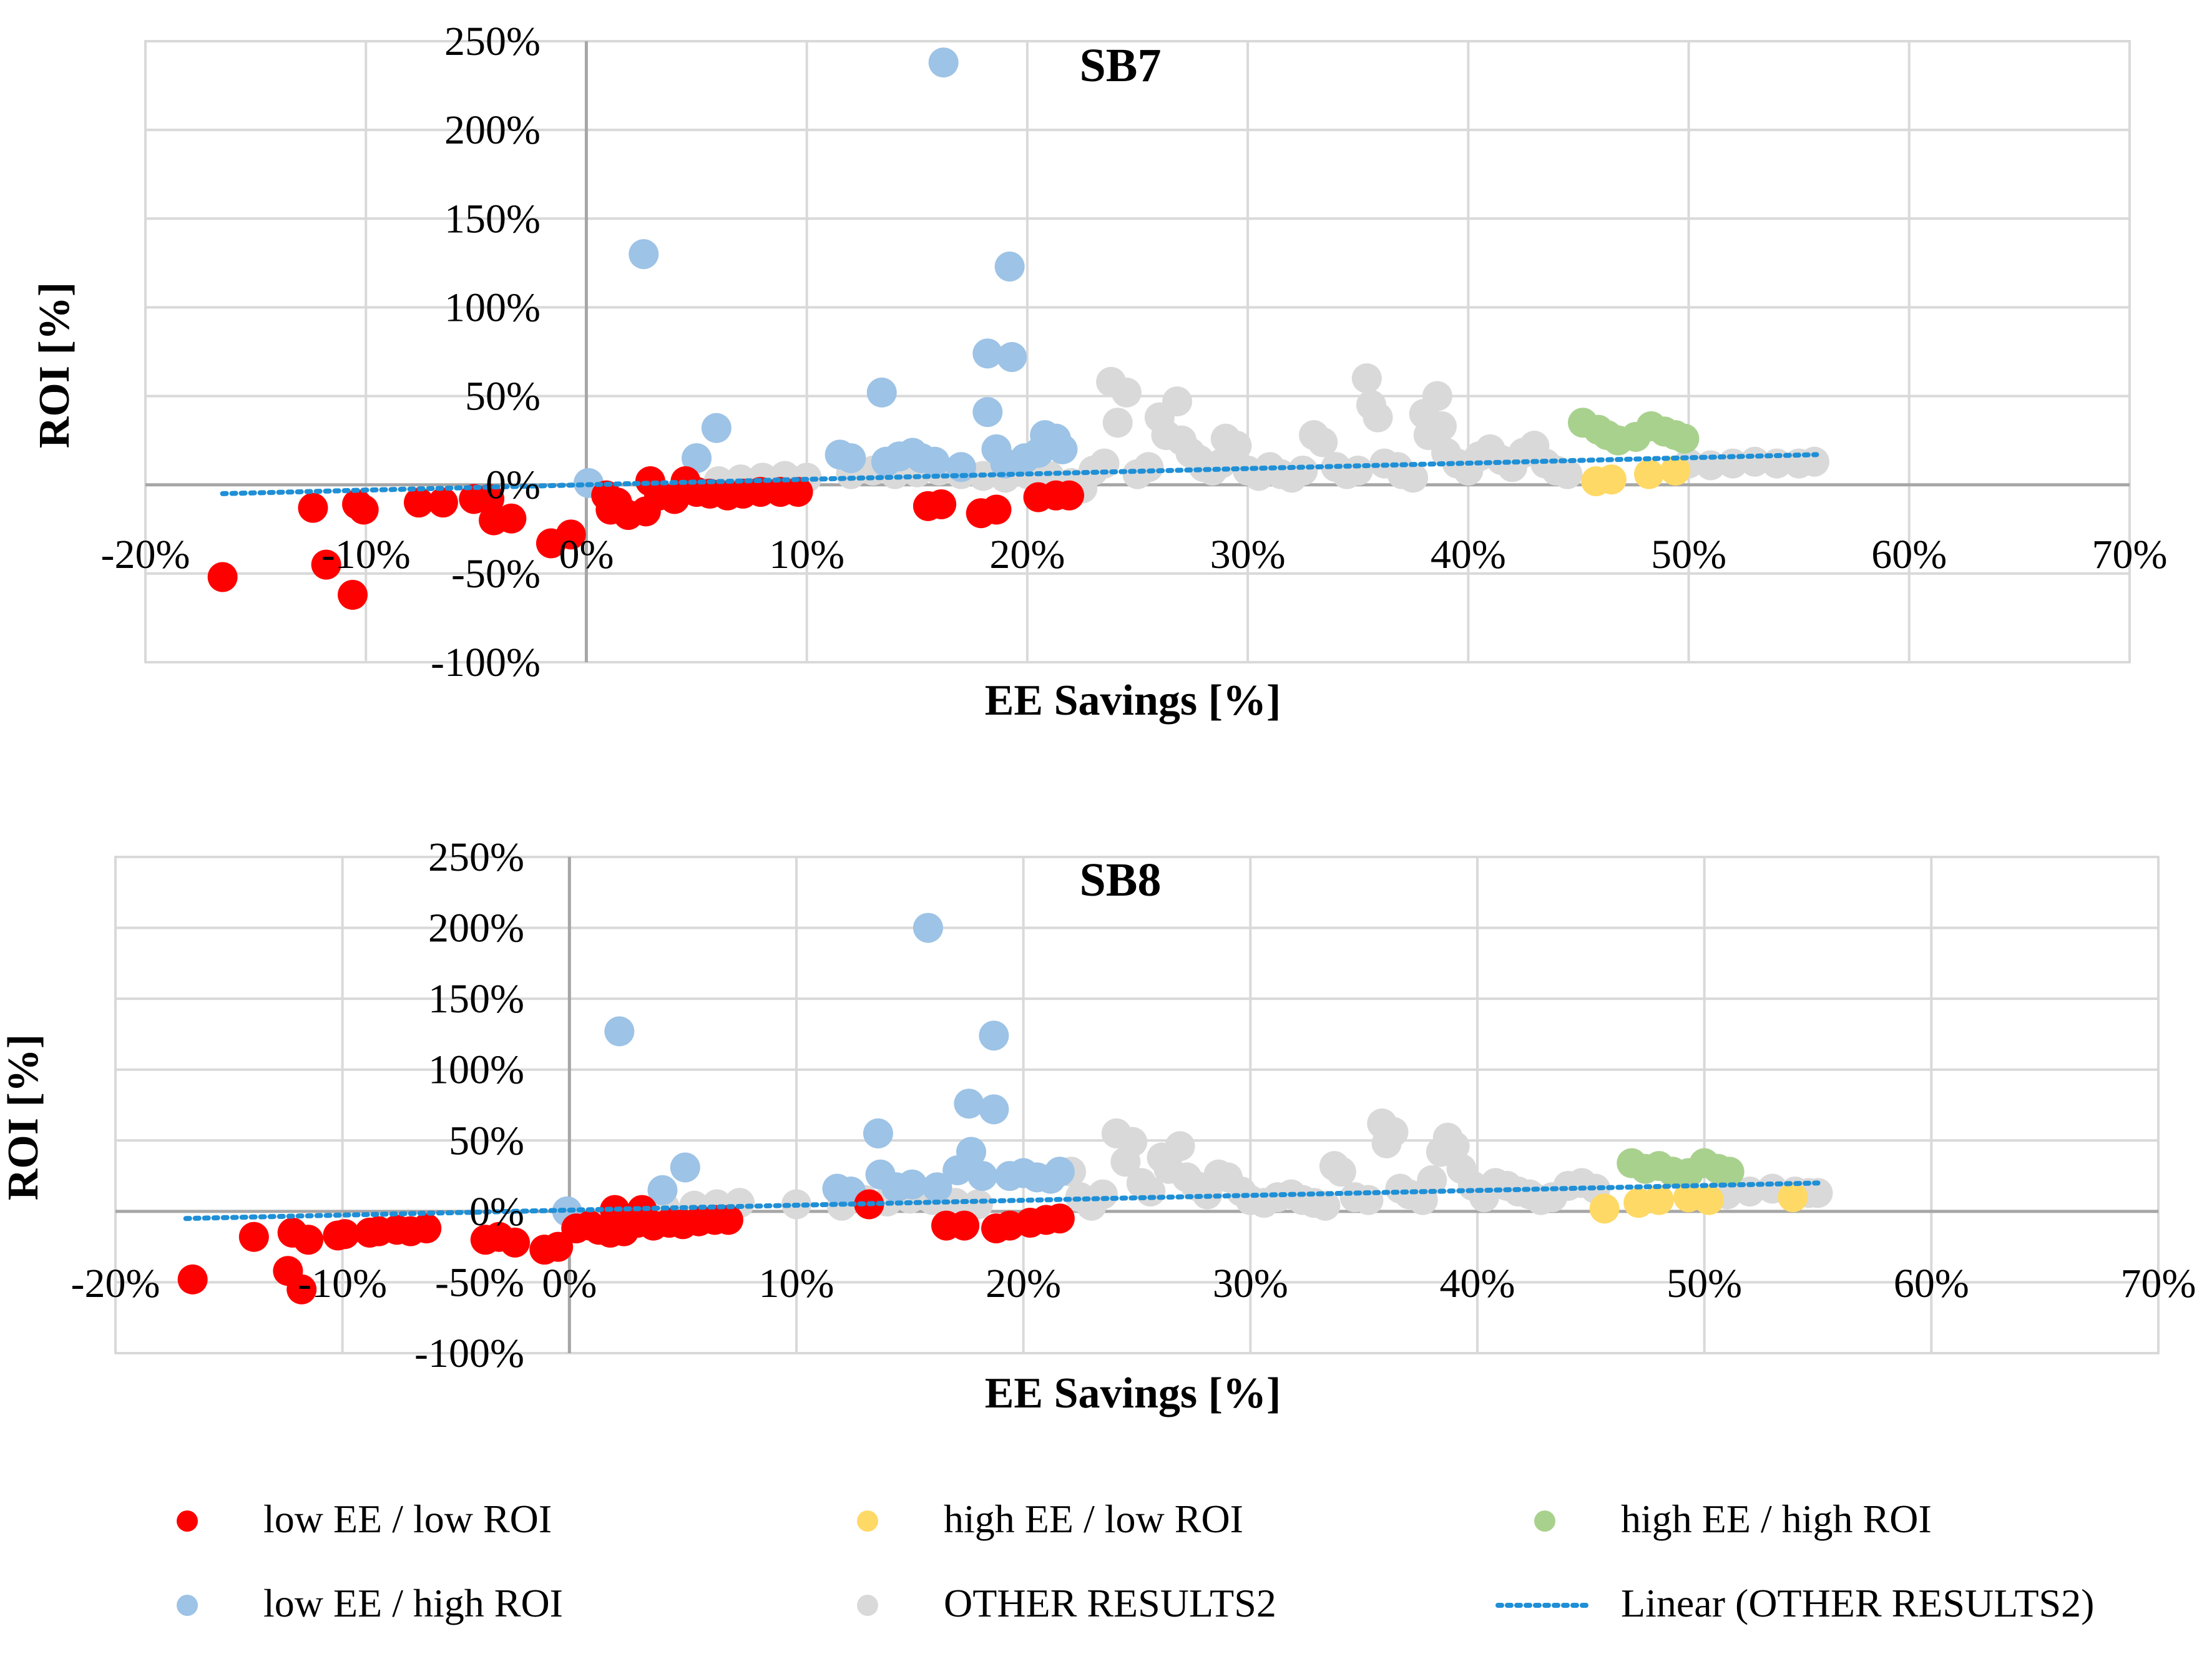  Describe the element at coordinates (492, 219) in the screenshot. I see `y-tick-label: 150%` at that location.